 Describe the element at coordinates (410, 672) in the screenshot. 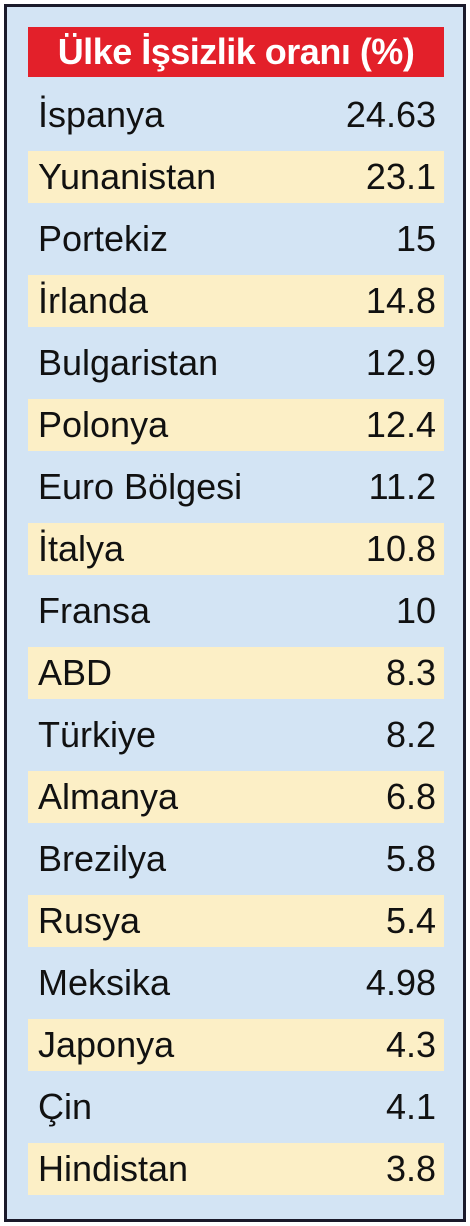

I see `unemployment-rate: 8.3` at that location.